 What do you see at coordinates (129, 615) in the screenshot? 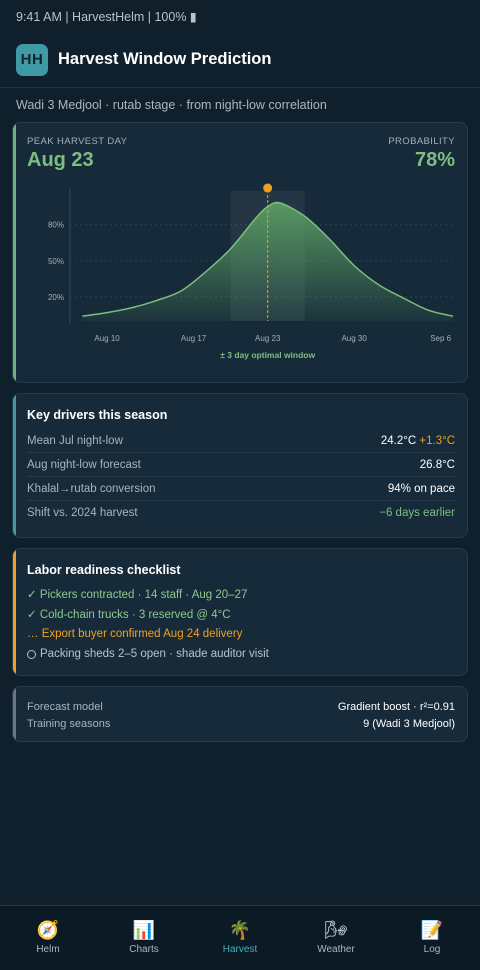
I see `checklist-item-trucks: ✓ Cold-chain trucks · 3 reserved @ 4°C` at bounding box center [129, 615].